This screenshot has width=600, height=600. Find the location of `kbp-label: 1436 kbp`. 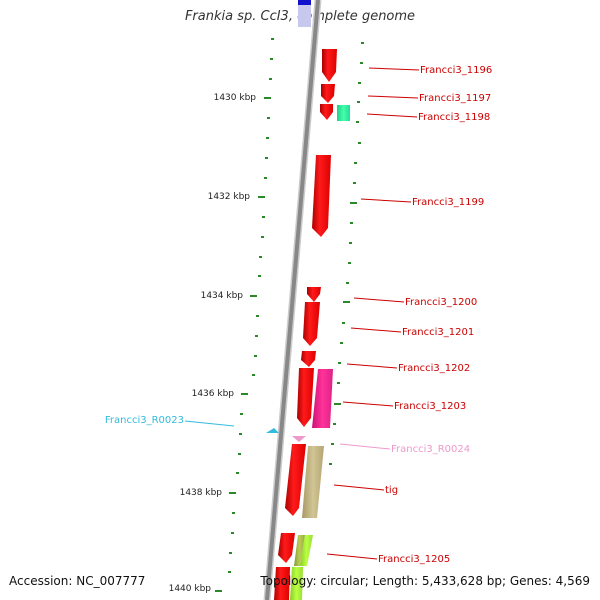

kbp-label: 1436 kbp is located at coordinates (213, 394).